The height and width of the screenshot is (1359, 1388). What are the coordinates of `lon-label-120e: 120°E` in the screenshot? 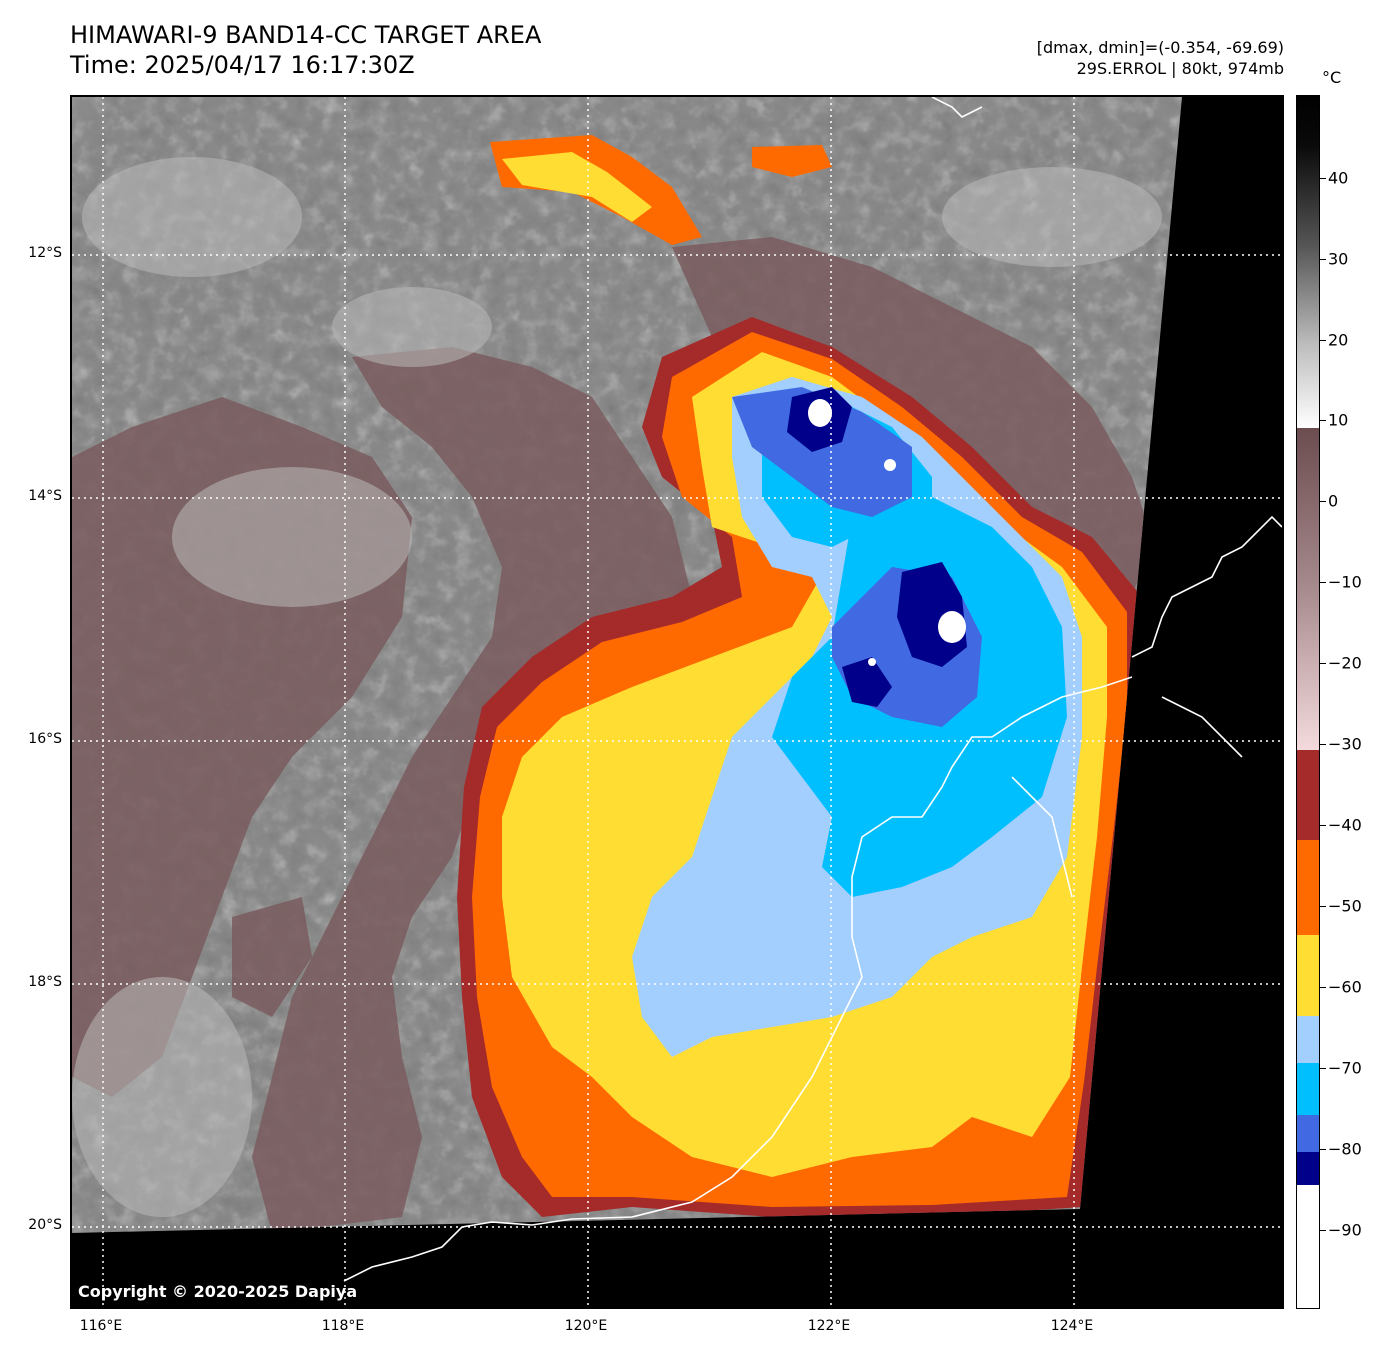 It's located at (586, 1326).